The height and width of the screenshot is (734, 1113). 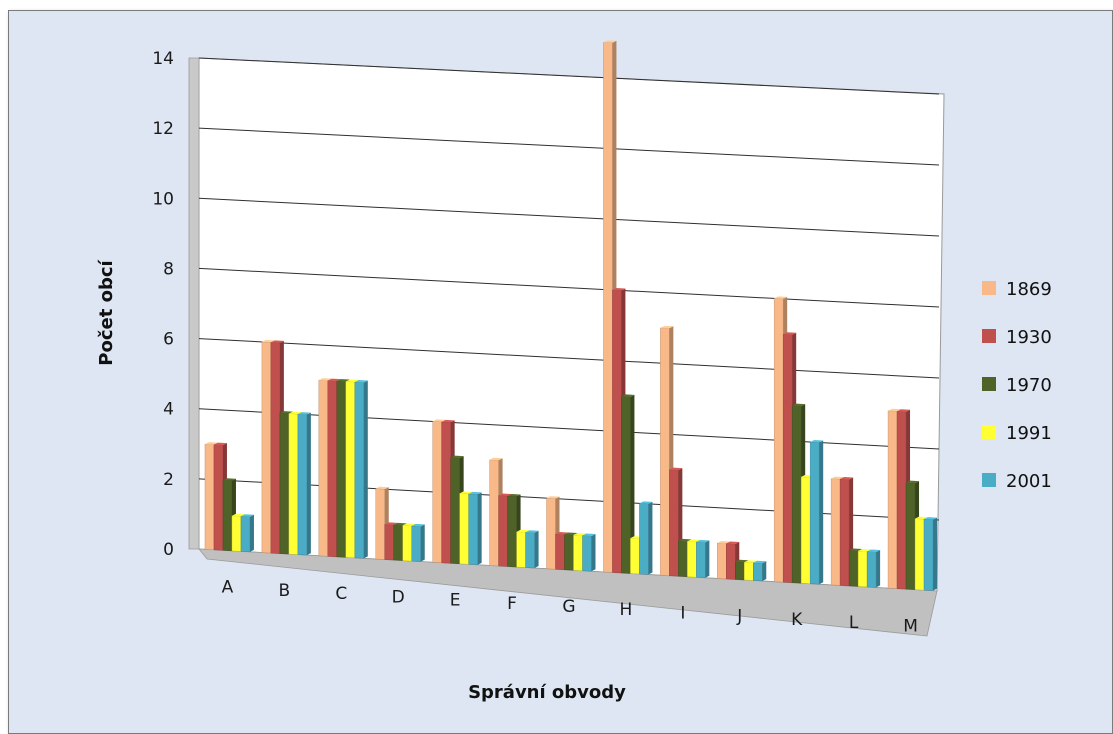 I want to click on y-tick-label: 14, so click(x=163, y=59).